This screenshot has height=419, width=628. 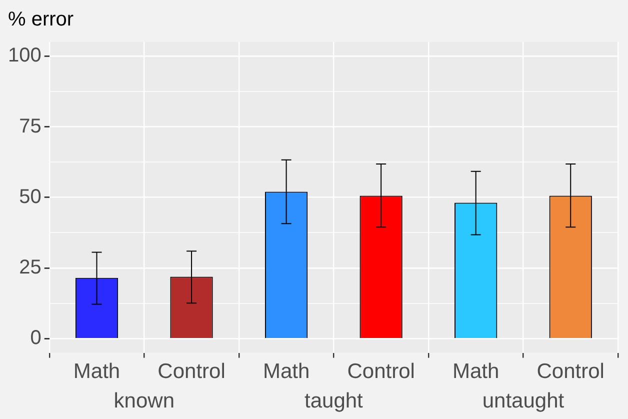 I want to click on y-tick-label: 100, so click(x=25, y=55).